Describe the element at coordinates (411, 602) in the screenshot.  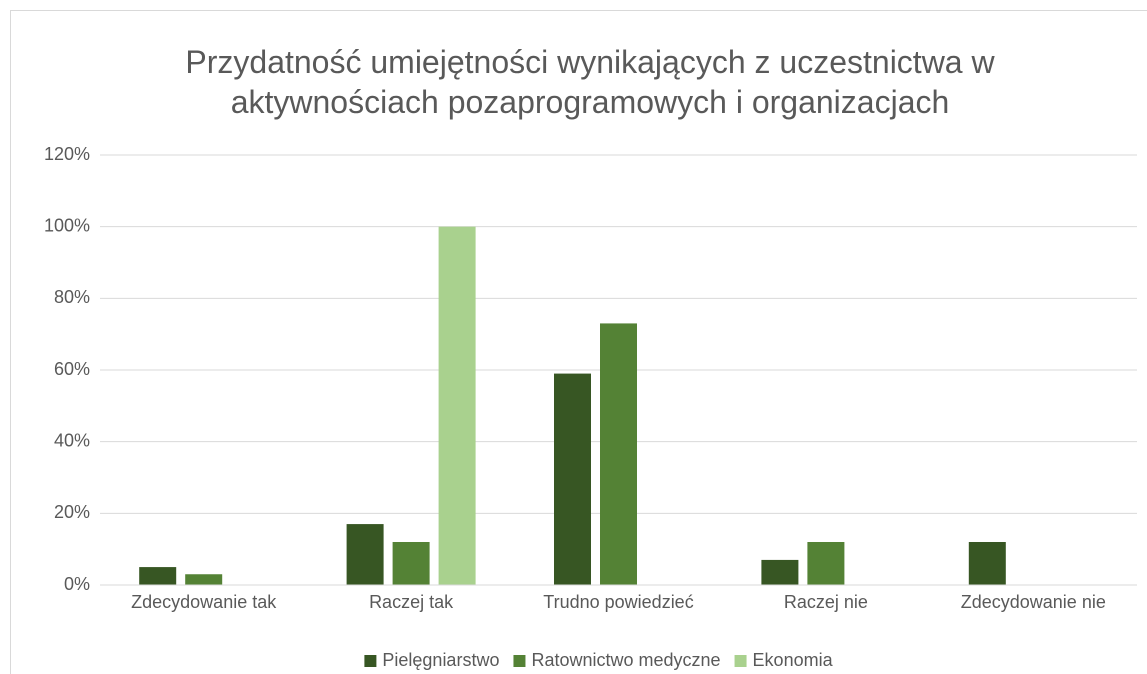
I see `x-tick-label: Raczej tak` at that location.